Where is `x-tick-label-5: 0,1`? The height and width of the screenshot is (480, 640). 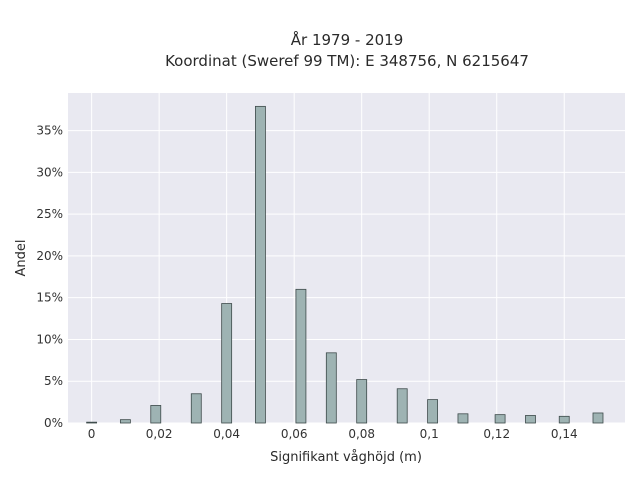 x-tick-label-5: 0,1 is located at coordinates (429, 434).